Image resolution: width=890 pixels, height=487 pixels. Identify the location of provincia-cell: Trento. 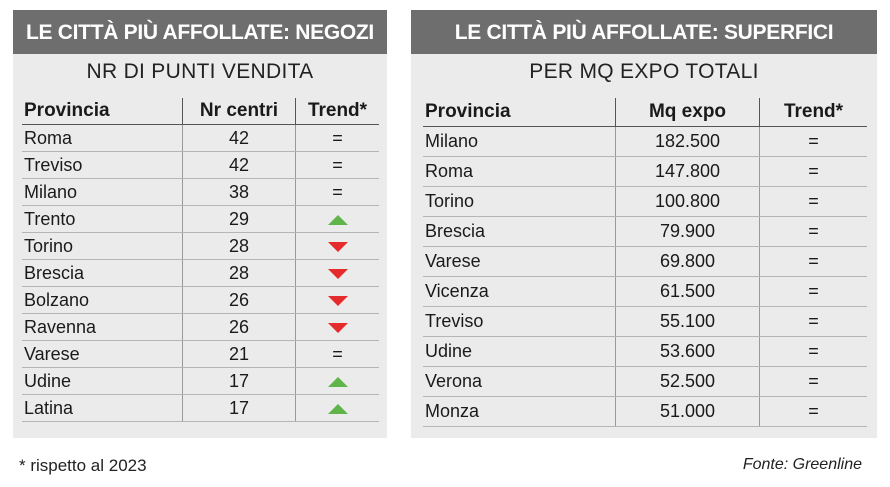
(102, 219).